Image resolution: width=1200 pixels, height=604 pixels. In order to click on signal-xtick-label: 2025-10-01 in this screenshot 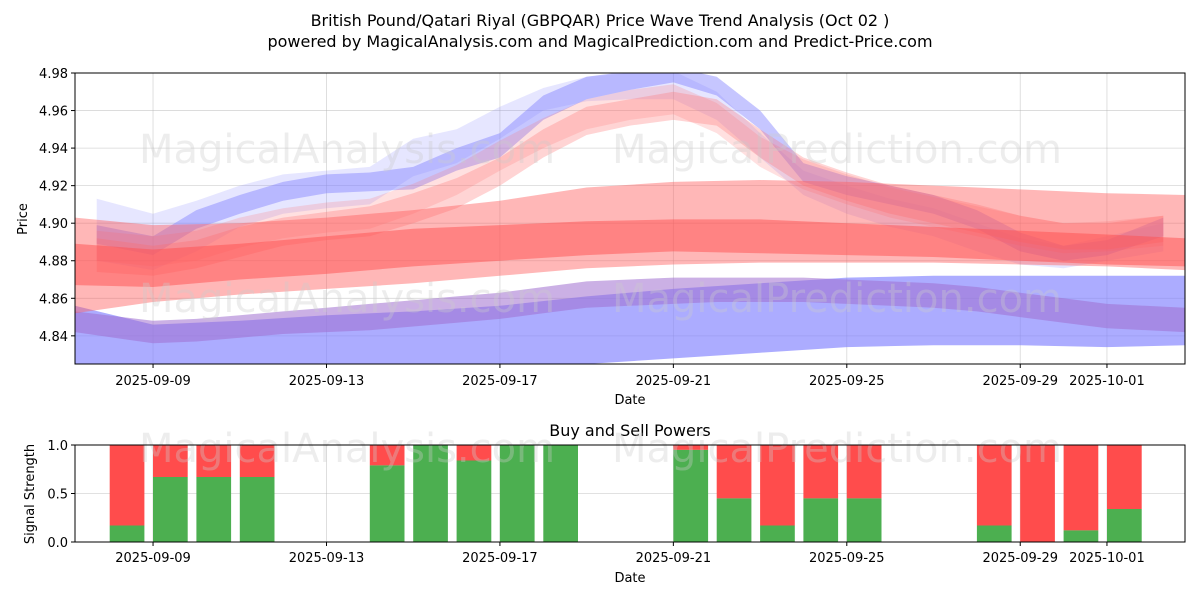, I will do `click(1107, 558)`.